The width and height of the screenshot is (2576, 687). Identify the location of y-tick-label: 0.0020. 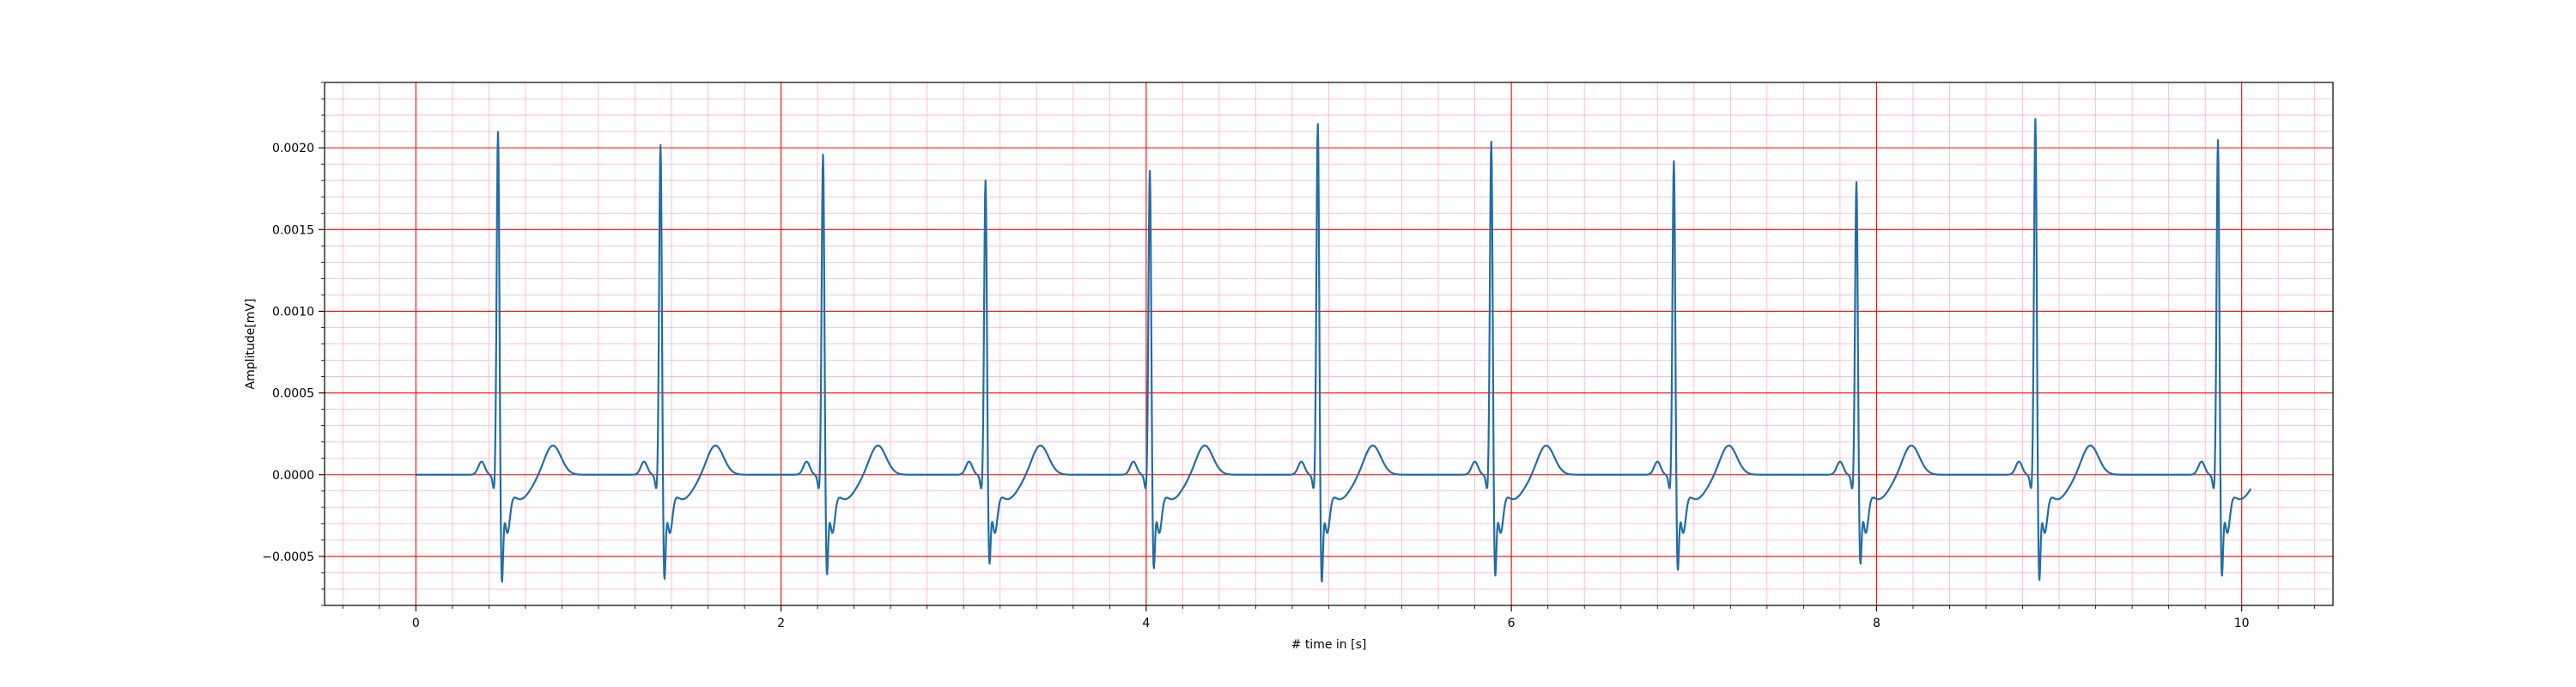
(293, 148).